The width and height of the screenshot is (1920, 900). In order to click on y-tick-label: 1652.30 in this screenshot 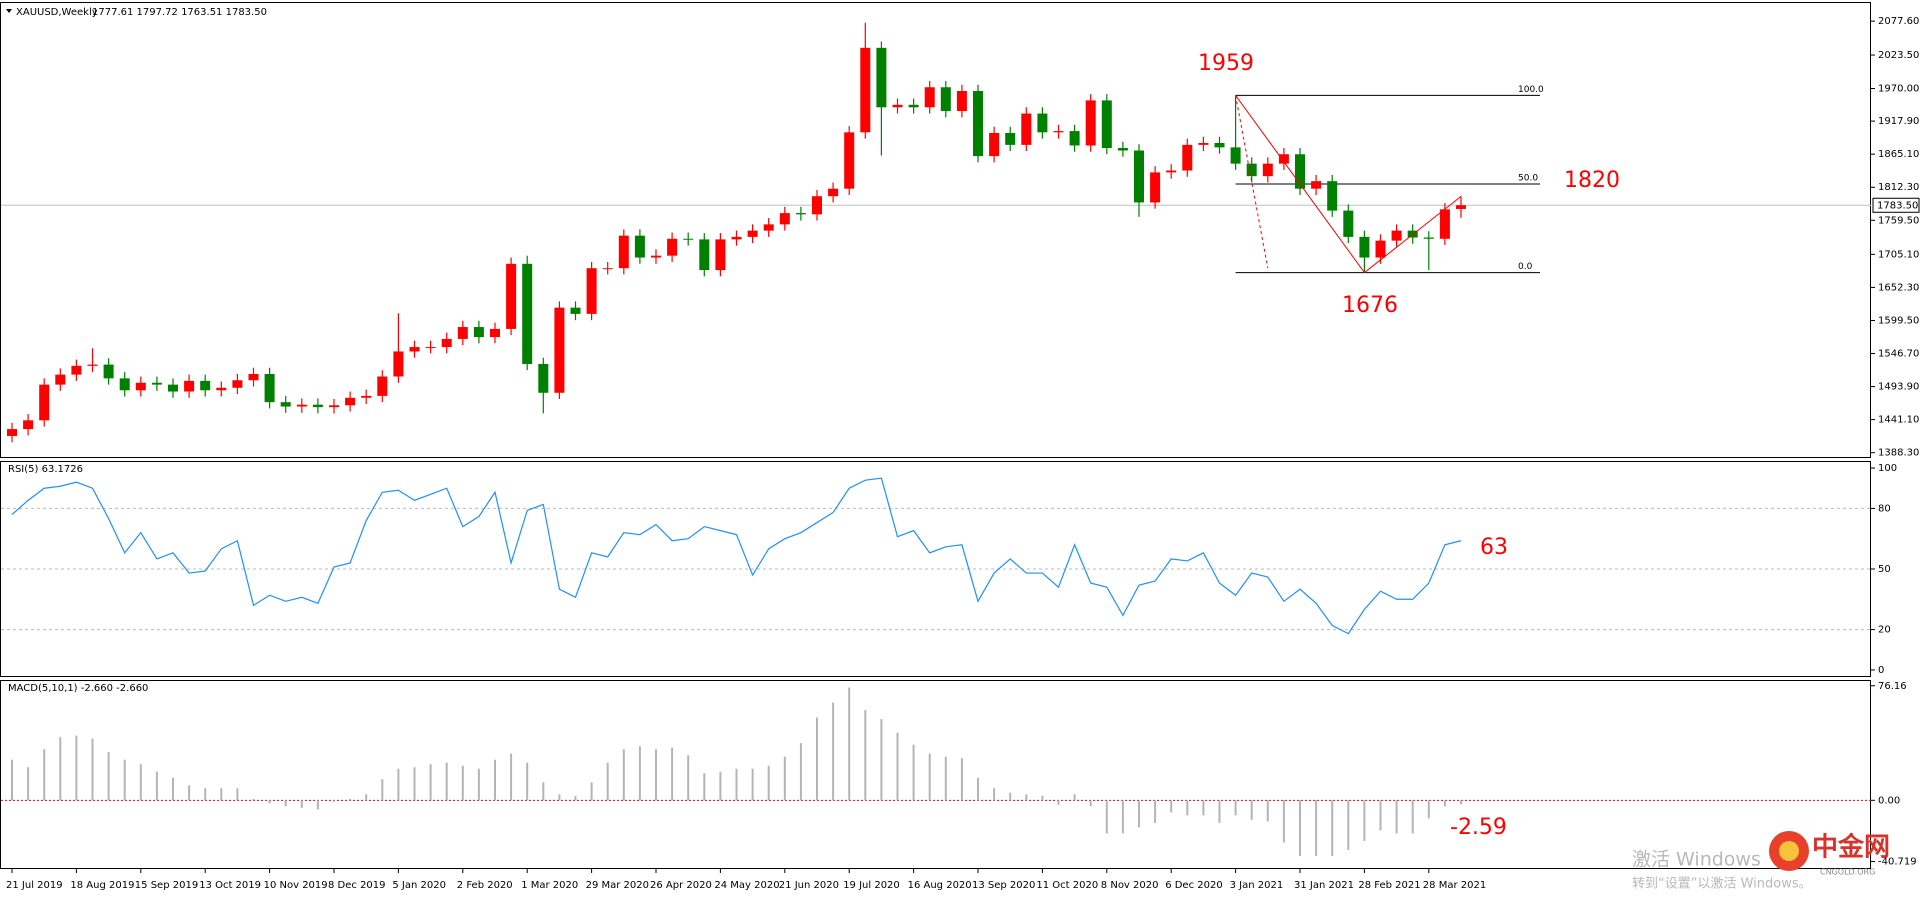, I will do `click(1898, 287)`.